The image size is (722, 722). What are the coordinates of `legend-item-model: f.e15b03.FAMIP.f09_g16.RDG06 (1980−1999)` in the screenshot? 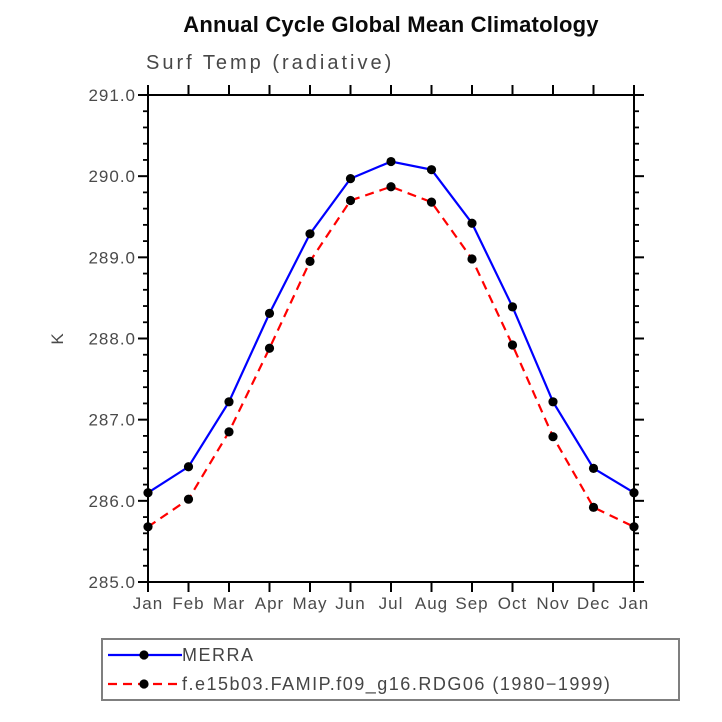 It's located at (390, 684).